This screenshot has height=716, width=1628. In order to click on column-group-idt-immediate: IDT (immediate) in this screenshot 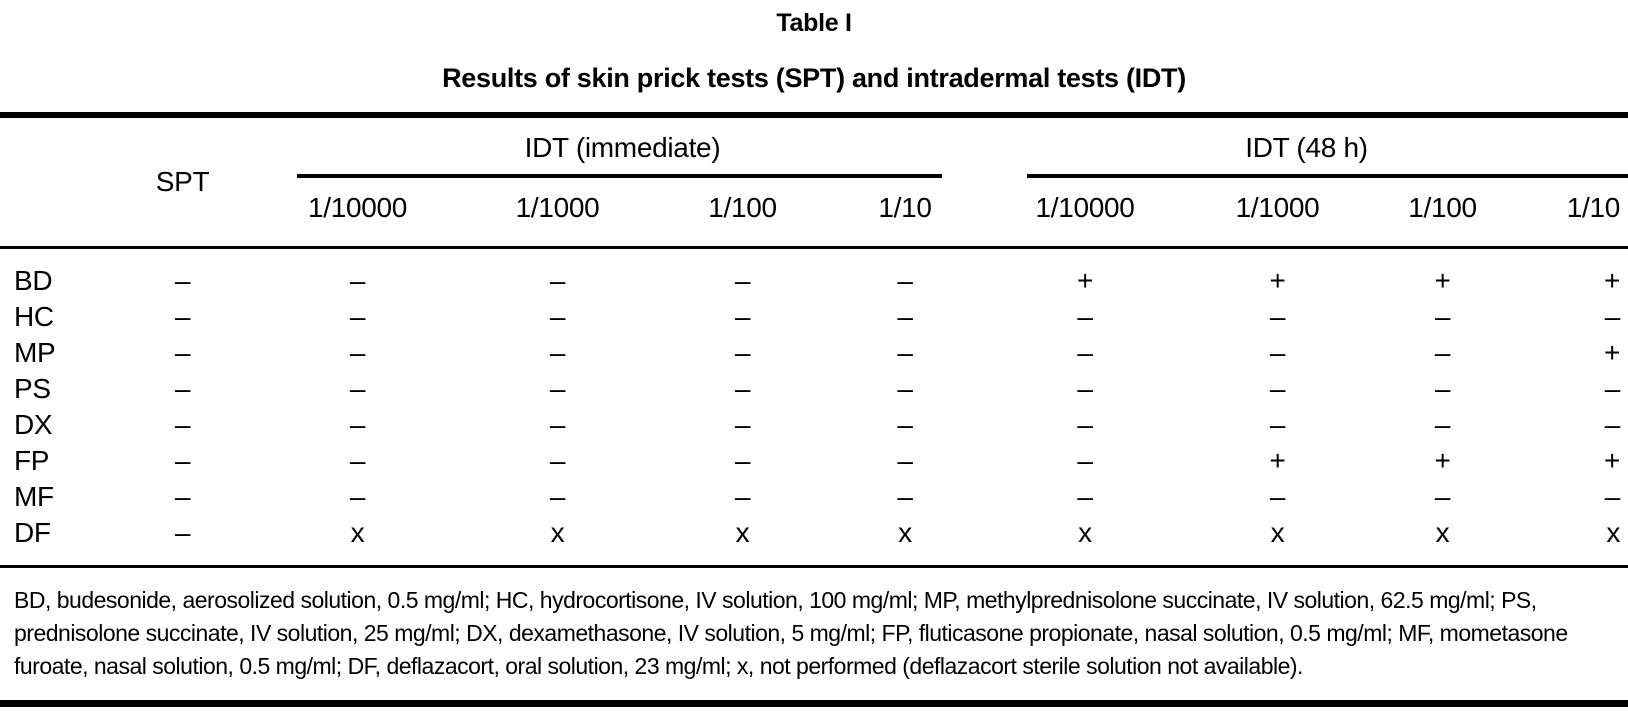, I will do `click(622, 146)`.